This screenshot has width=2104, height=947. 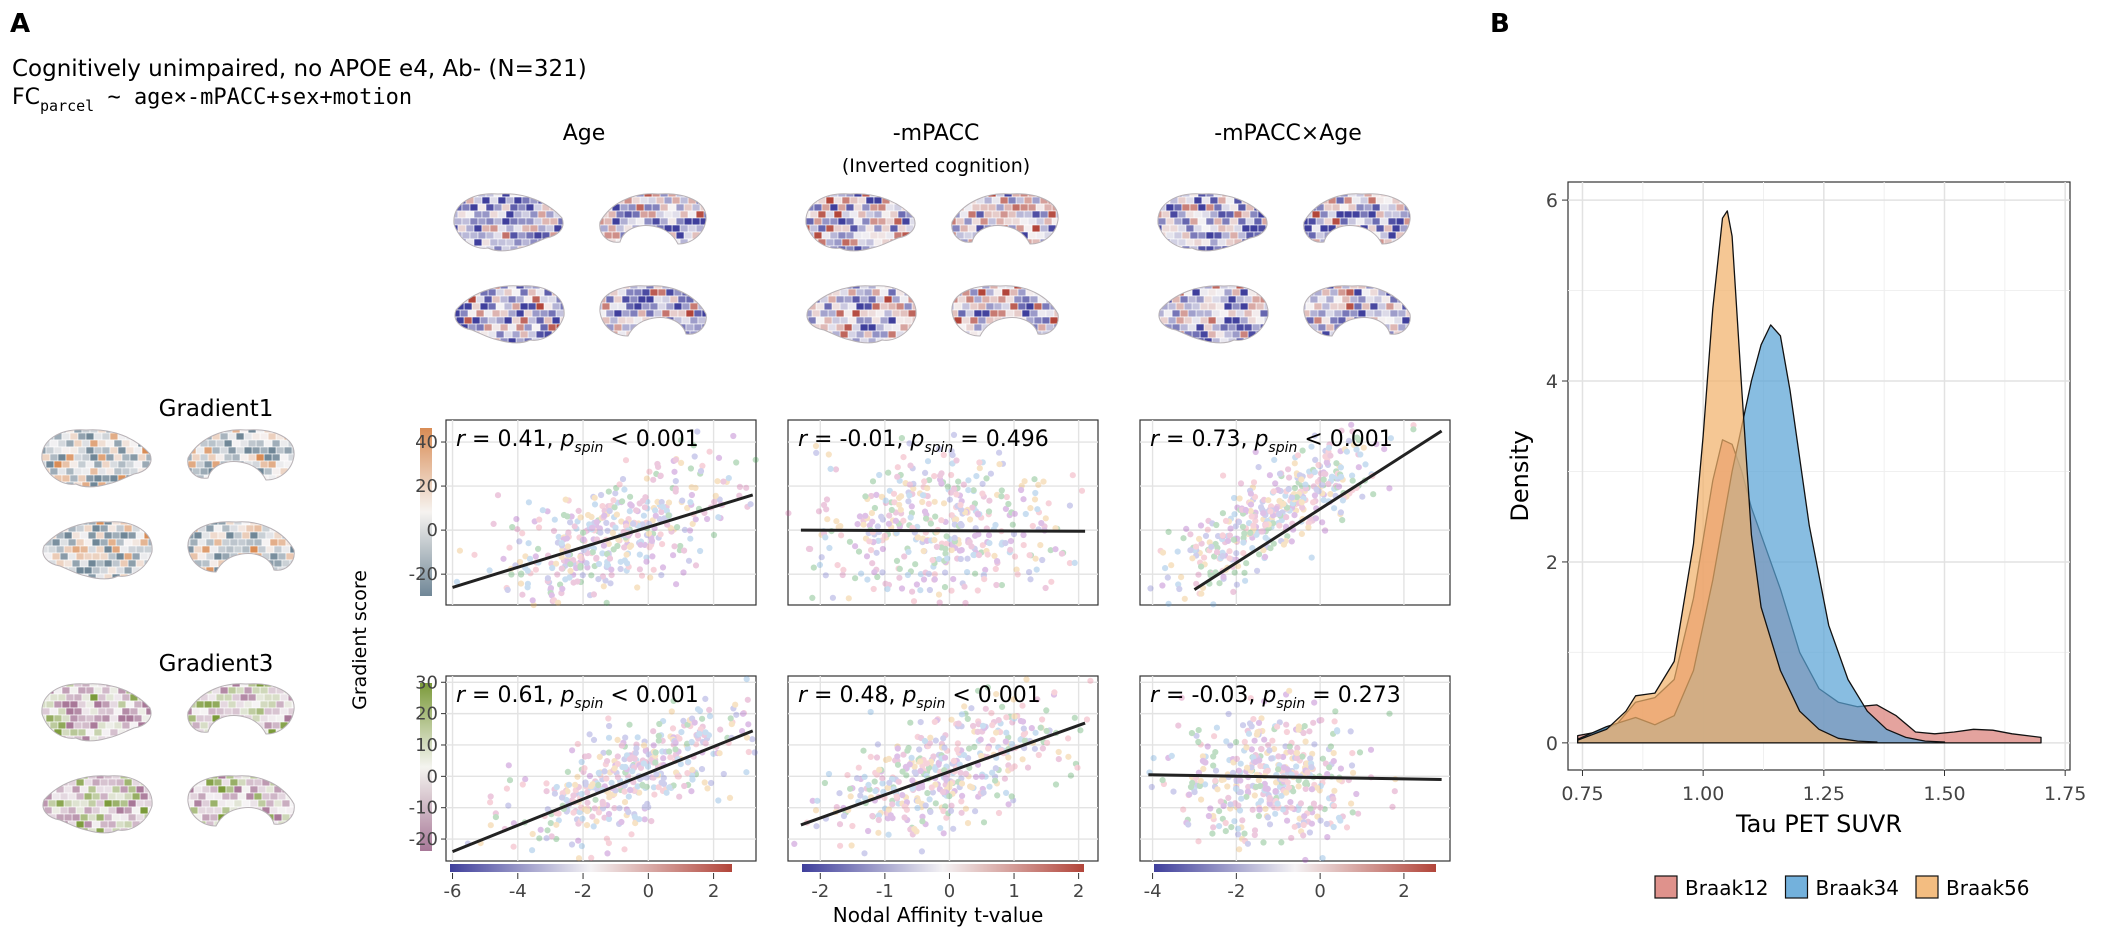 I want to click on legend-item-braak12: Braak12, so click(x=1711, y=887).